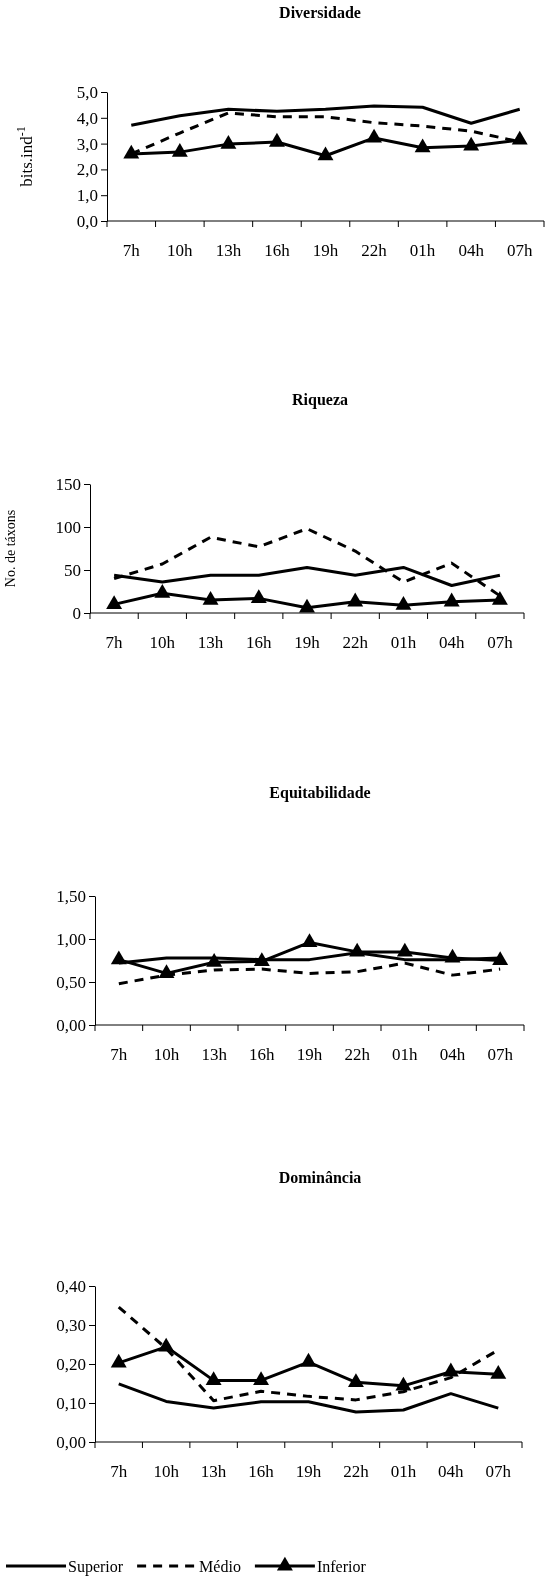 This screenshot has height=1577, width=545. What do you see at coordinates (87, 118) in the screenshot?
I see `y-tick-label: 4,0` at bounding box center [87, 118].